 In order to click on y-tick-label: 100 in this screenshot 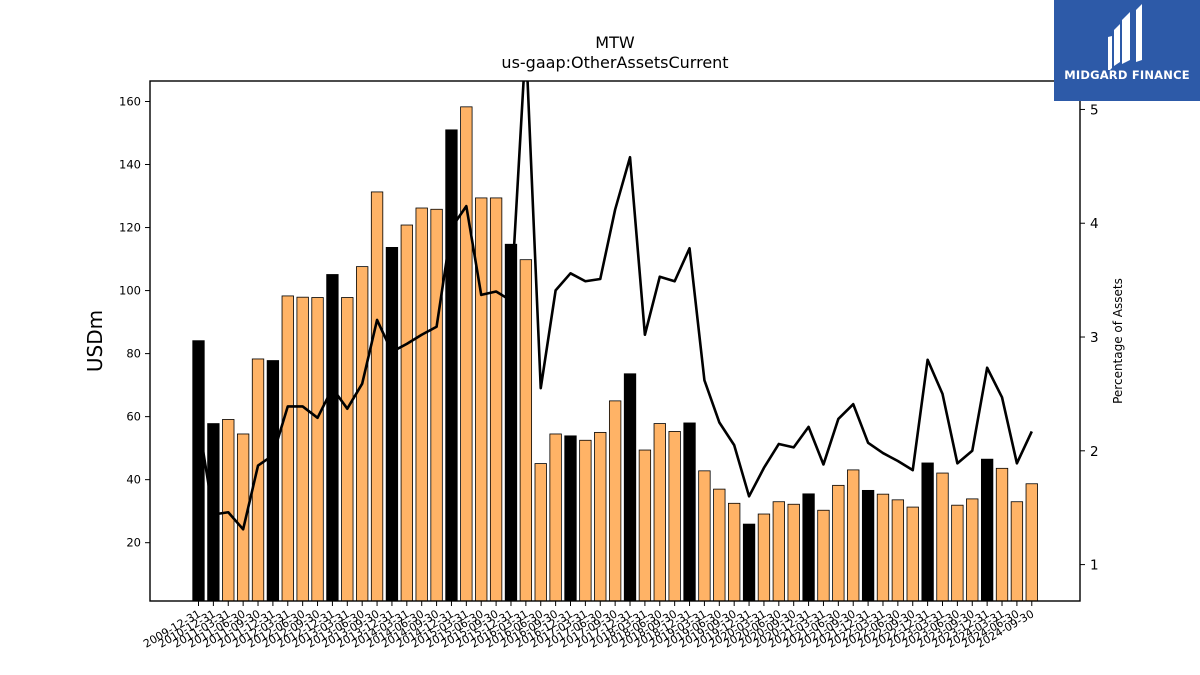, I will do `click(130, 291)`.